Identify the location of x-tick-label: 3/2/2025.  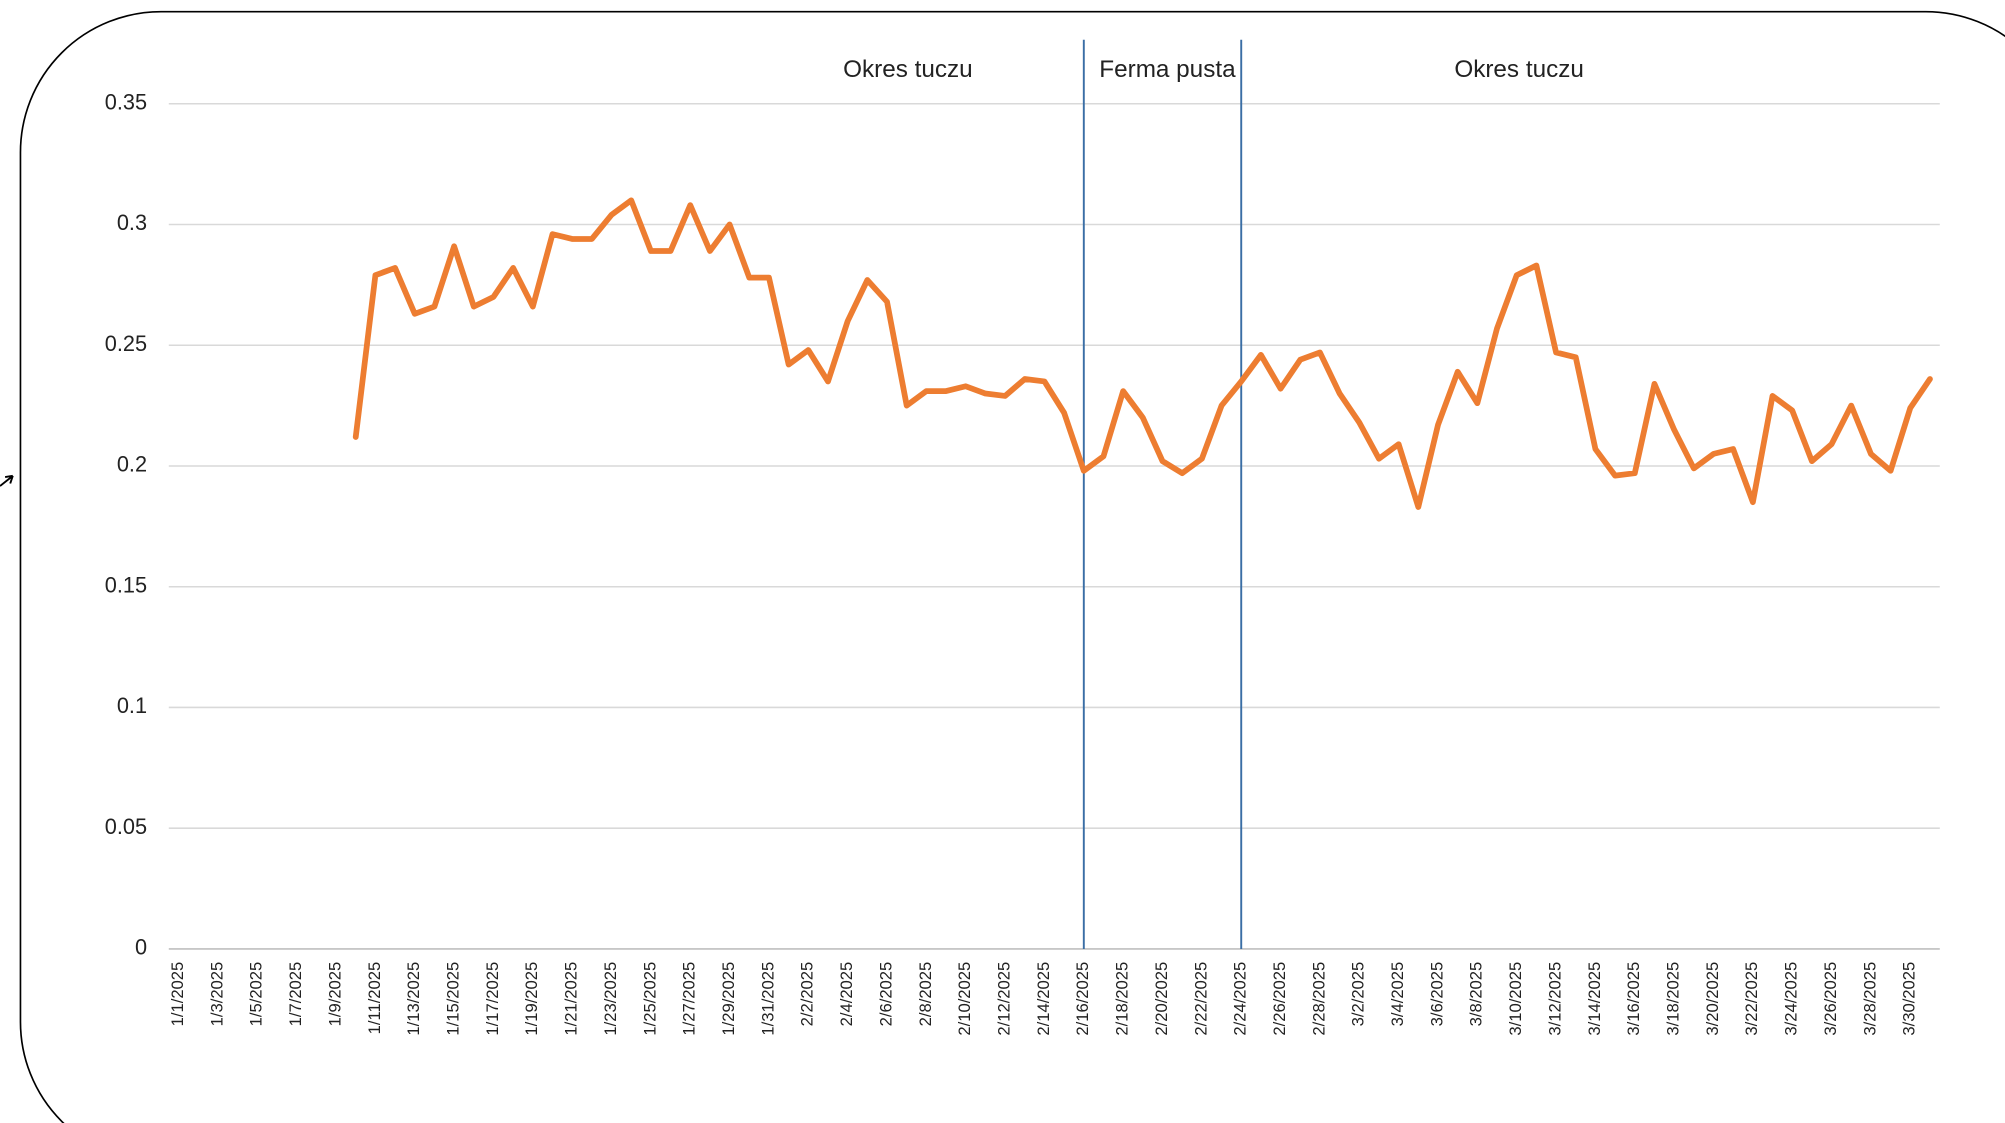
(1358, 994).